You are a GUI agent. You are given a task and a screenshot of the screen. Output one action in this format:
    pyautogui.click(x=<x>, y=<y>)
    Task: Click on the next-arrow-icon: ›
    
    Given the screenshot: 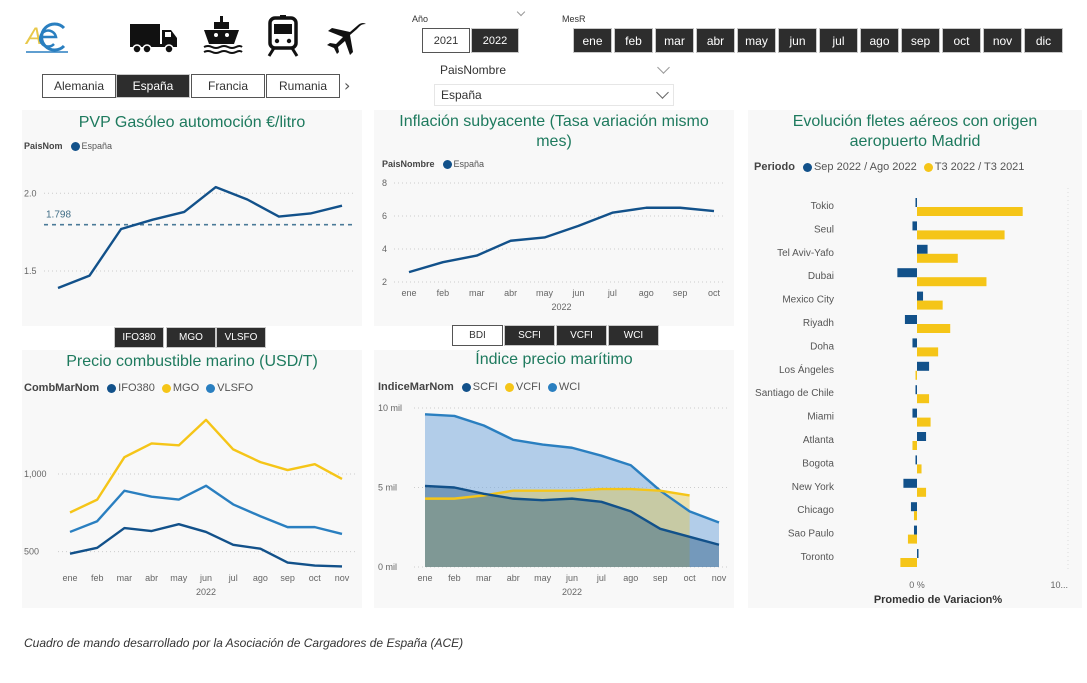 What is the action you would take?
    pyautogui.click(x=347, y=85)
    